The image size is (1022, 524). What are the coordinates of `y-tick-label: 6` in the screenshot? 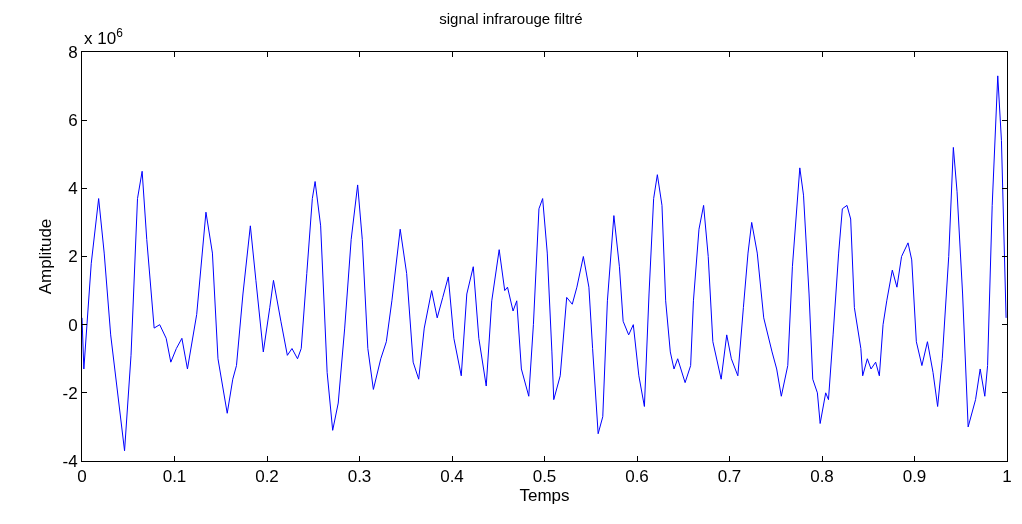 It's located at (73, 121).